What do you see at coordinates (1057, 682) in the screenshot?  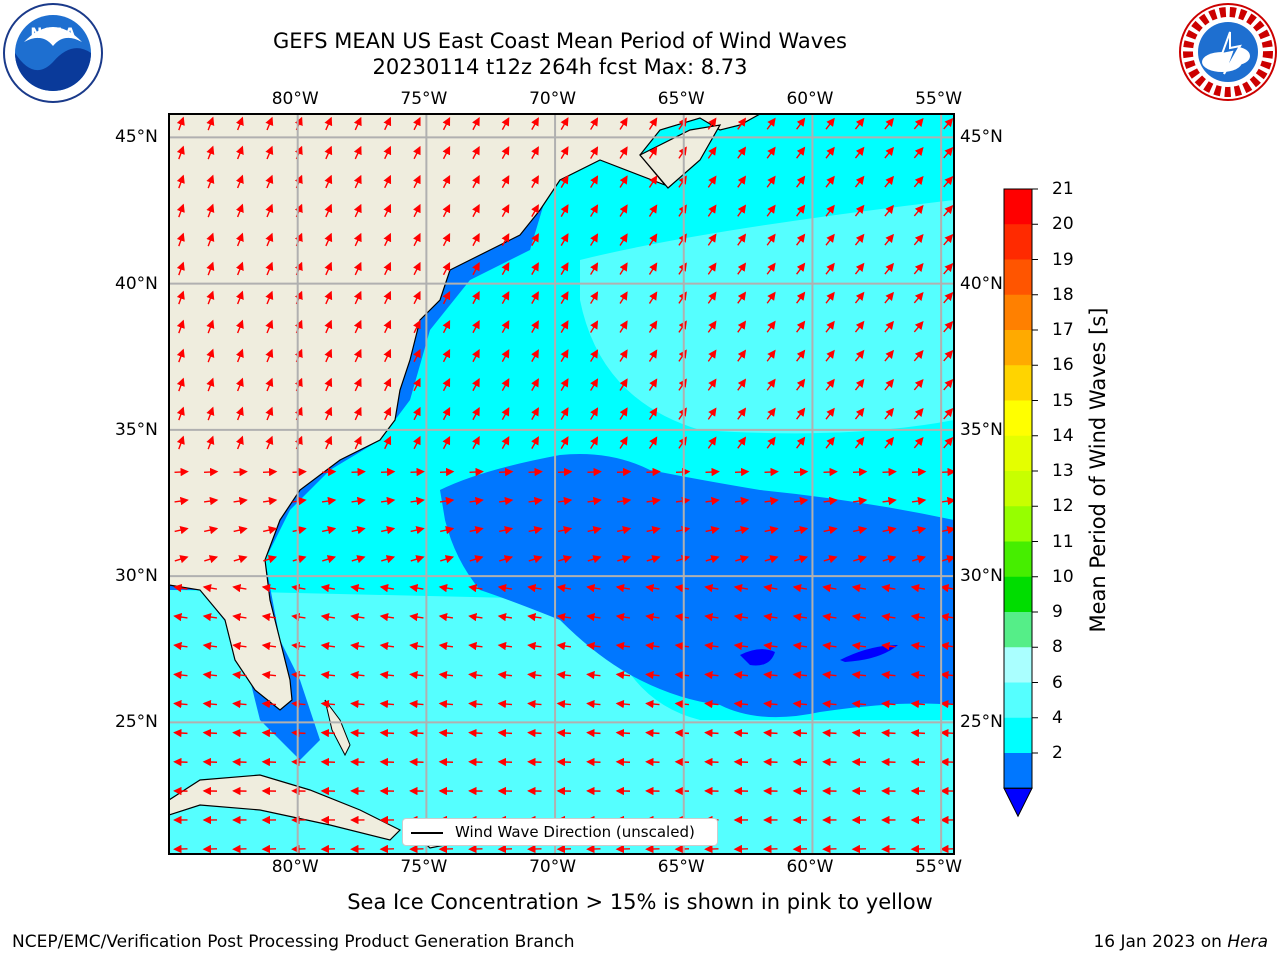 I see `colorbar-tick-label: 6` at bounding box center [1057, 682].